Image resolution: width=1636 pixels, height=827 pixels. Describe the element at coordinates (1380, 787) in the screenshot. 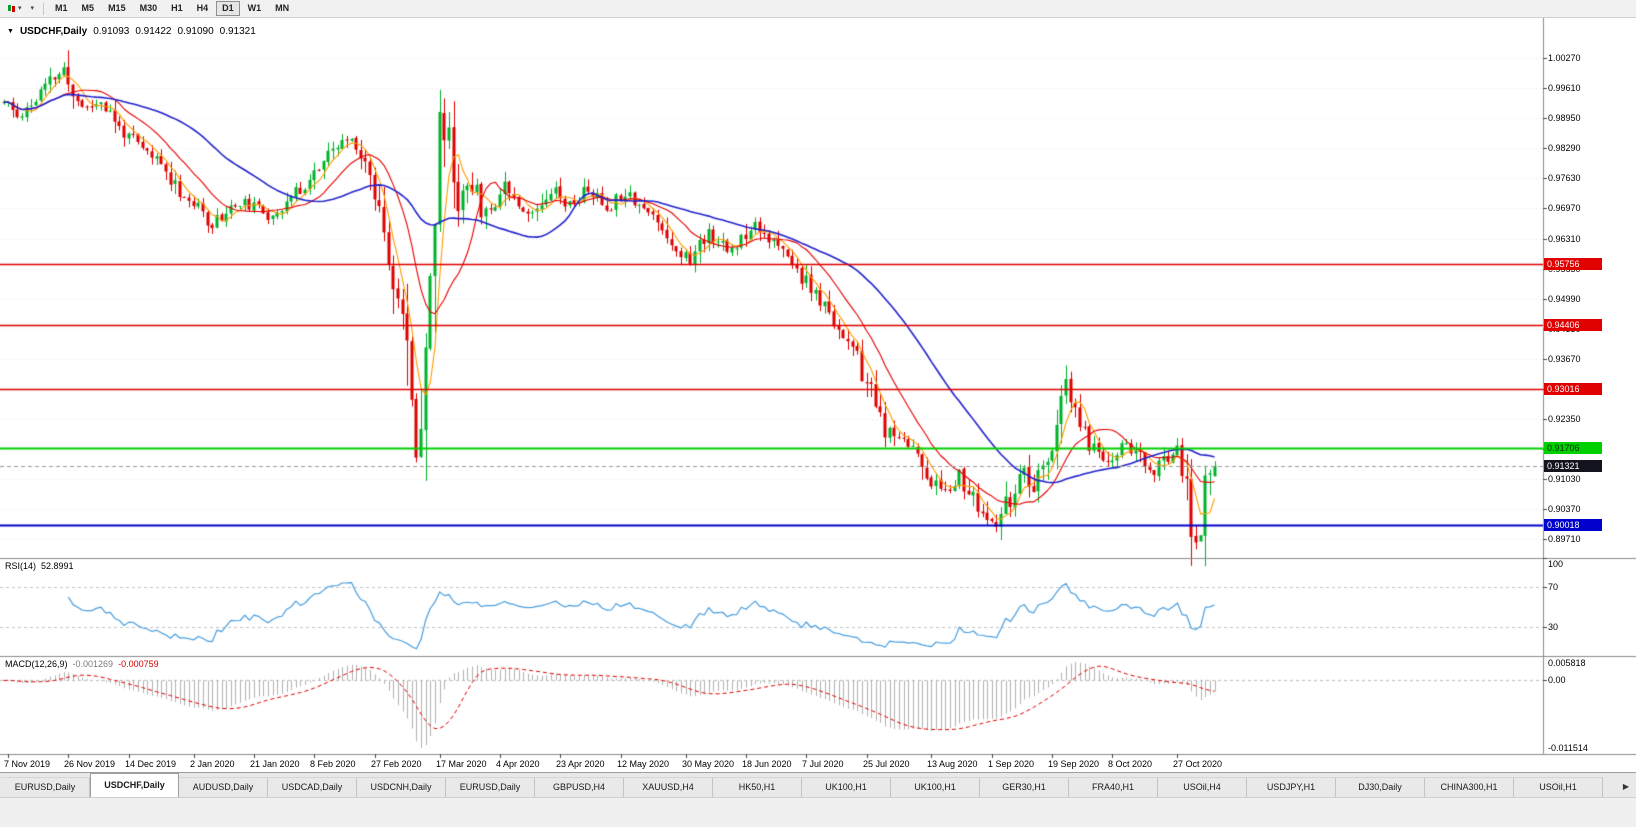

I see `tab-dj30-daily: DJ30,Daily` at that location.